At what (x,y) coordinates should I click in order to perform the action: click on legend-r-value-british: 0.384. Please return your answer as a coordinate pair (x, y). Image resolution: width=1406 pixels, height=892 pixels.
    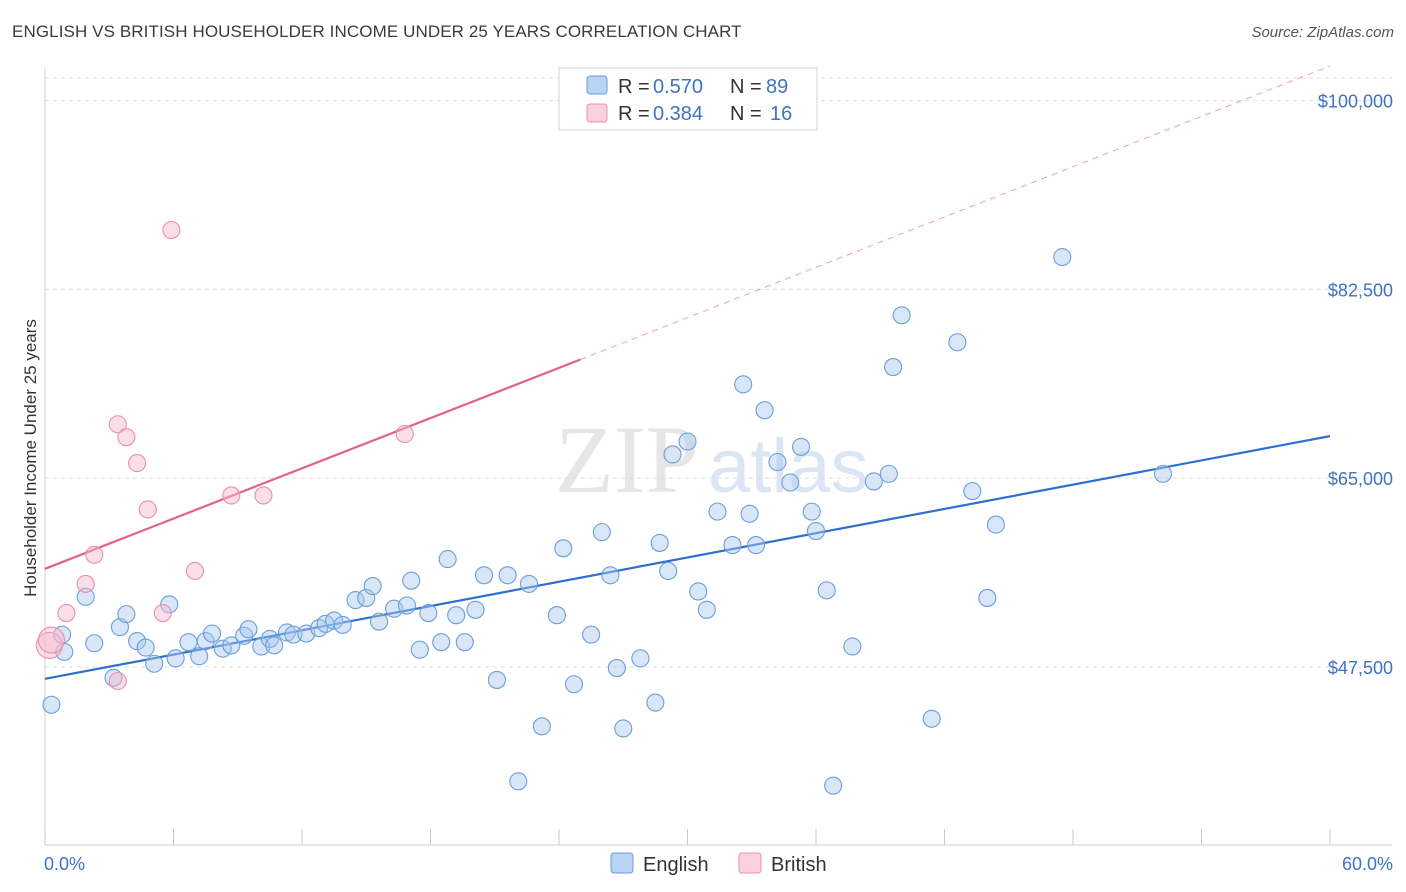
    Looking at the image, I should click on (678, 114).